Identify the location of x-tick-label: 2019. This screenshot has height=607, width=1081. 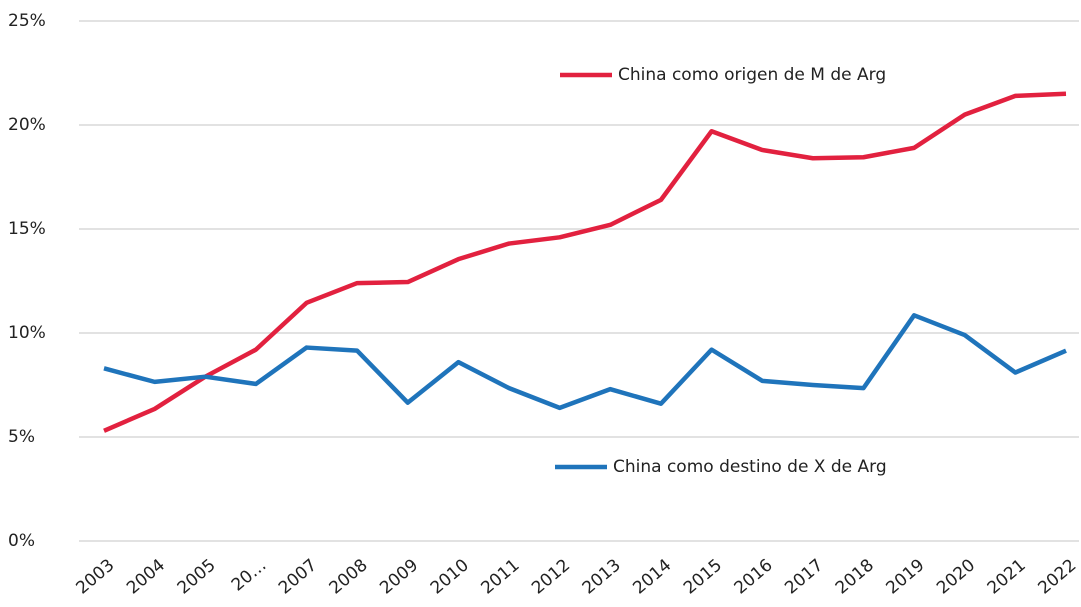
(906, 576).